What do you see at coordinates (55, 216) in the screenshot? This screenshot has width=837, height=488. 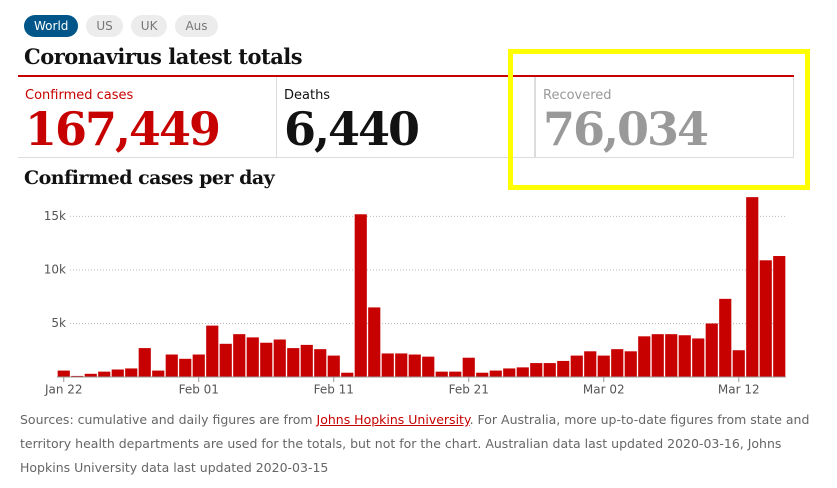 I see `y-tick-label: 15k` at bounding box center [55, 216].